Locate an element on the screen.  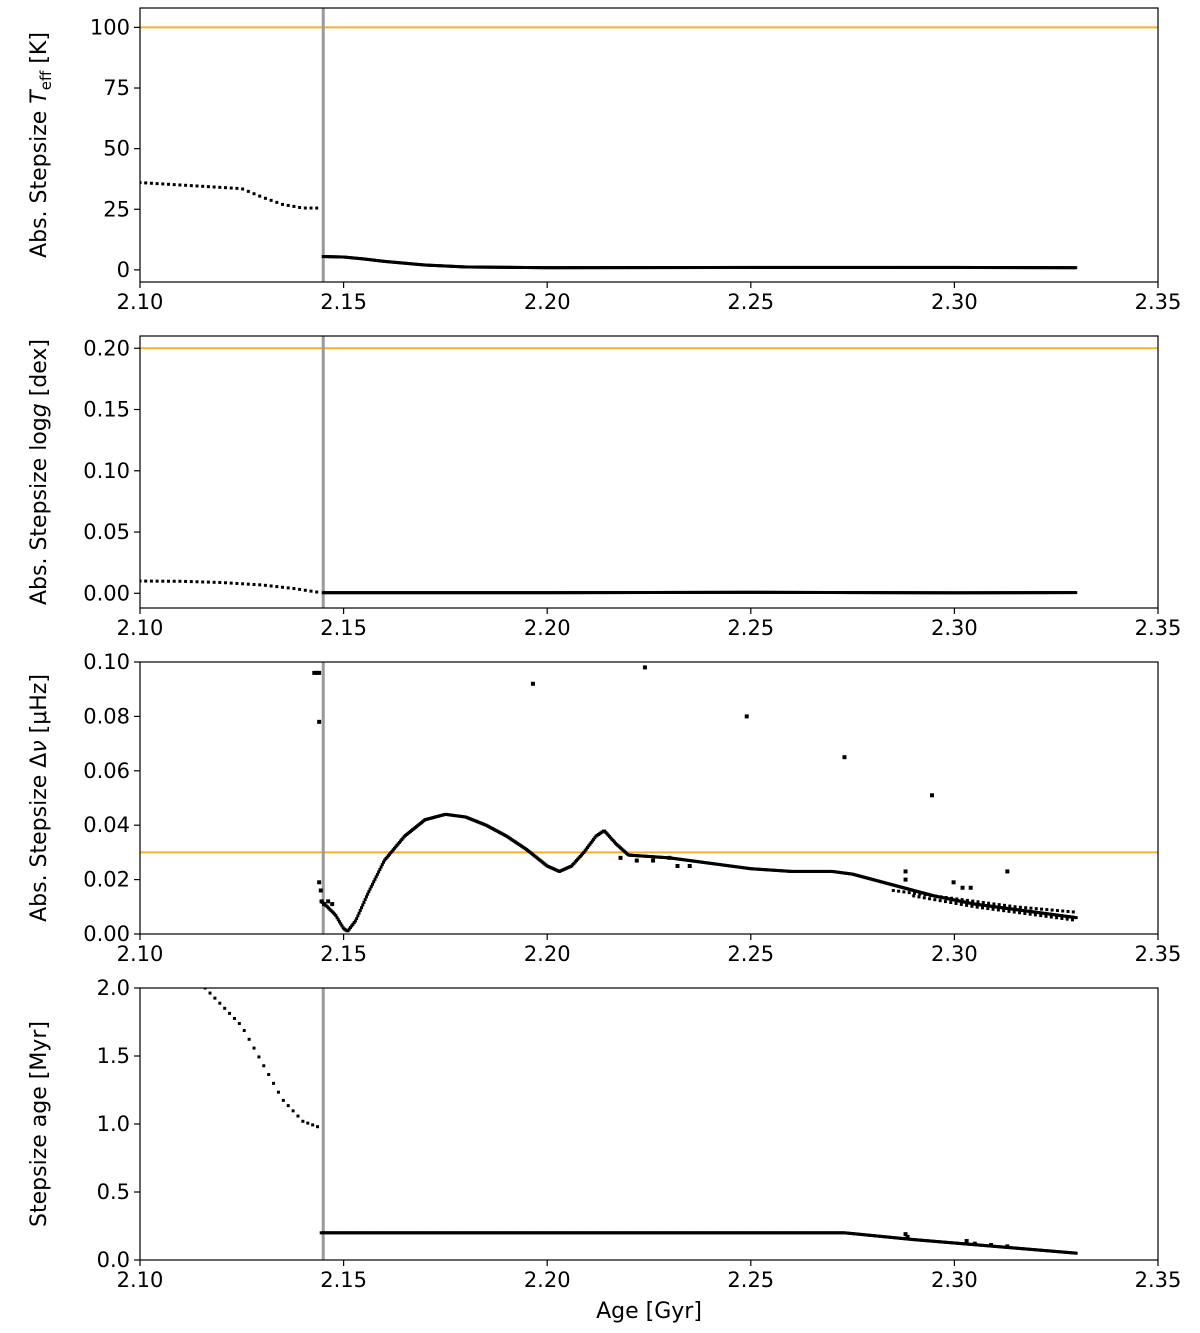
y-tick-label: 0 is located at coordinates (123, 270).